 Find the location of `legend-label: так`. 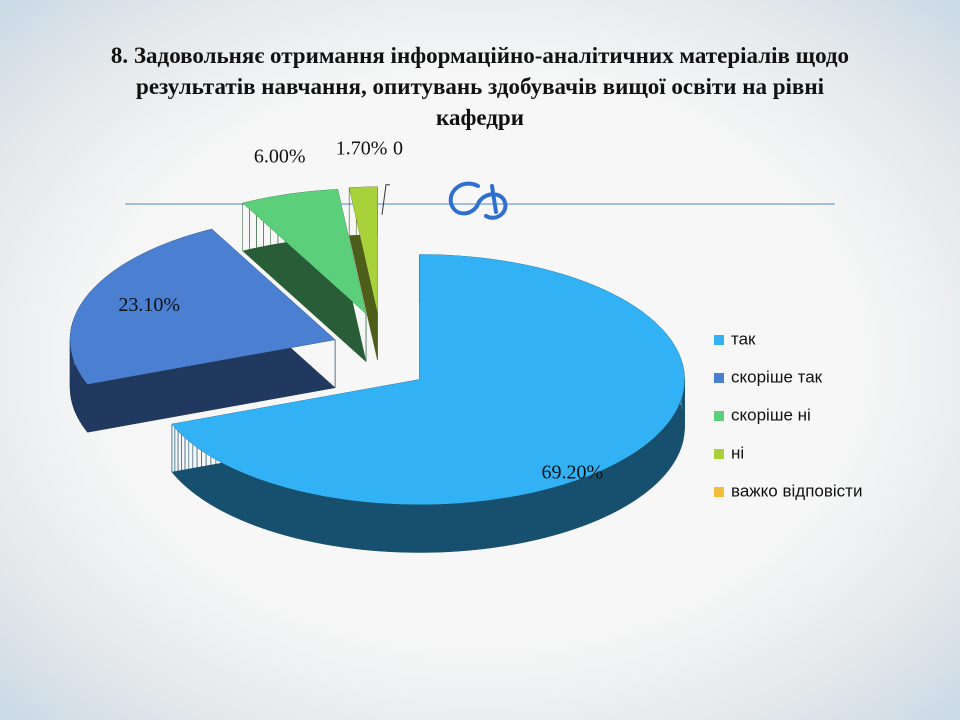

legend-label: так is located at coordinates (743, 338).